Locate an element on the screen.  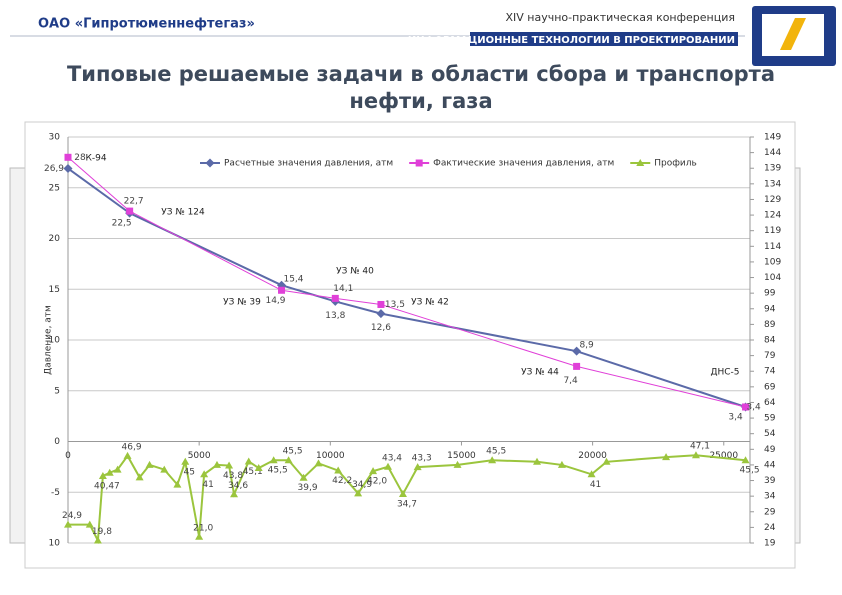
y-tick-label: 20 is located at coordinates (55, 239).